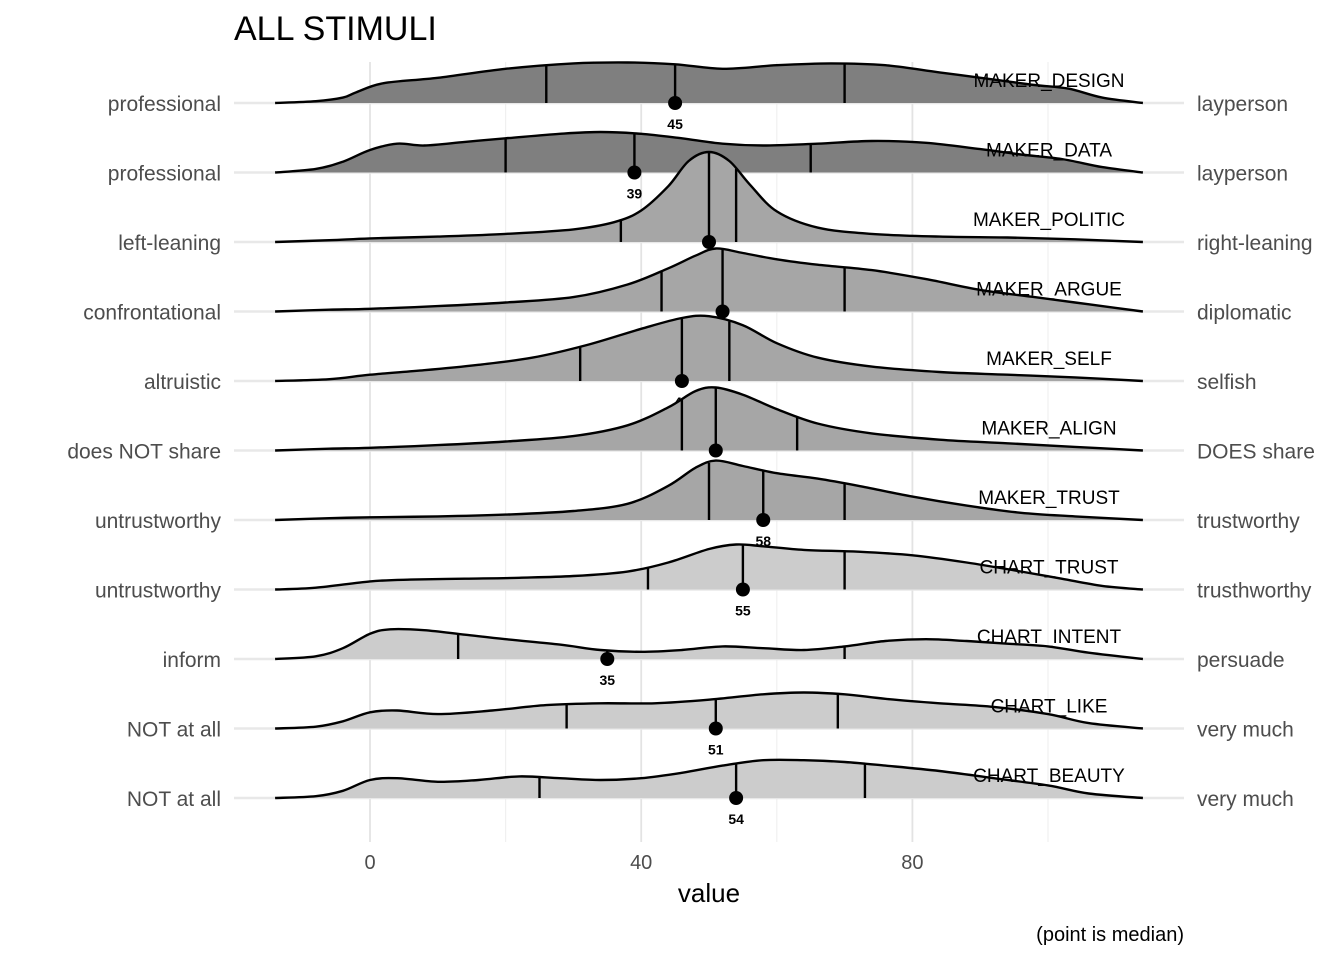 The width and height of the screenshot is (1344, 960). Describe the element at coordinates (1256, 452) in the screenshot. I see `right-anchor-label: DOES share` at that location.